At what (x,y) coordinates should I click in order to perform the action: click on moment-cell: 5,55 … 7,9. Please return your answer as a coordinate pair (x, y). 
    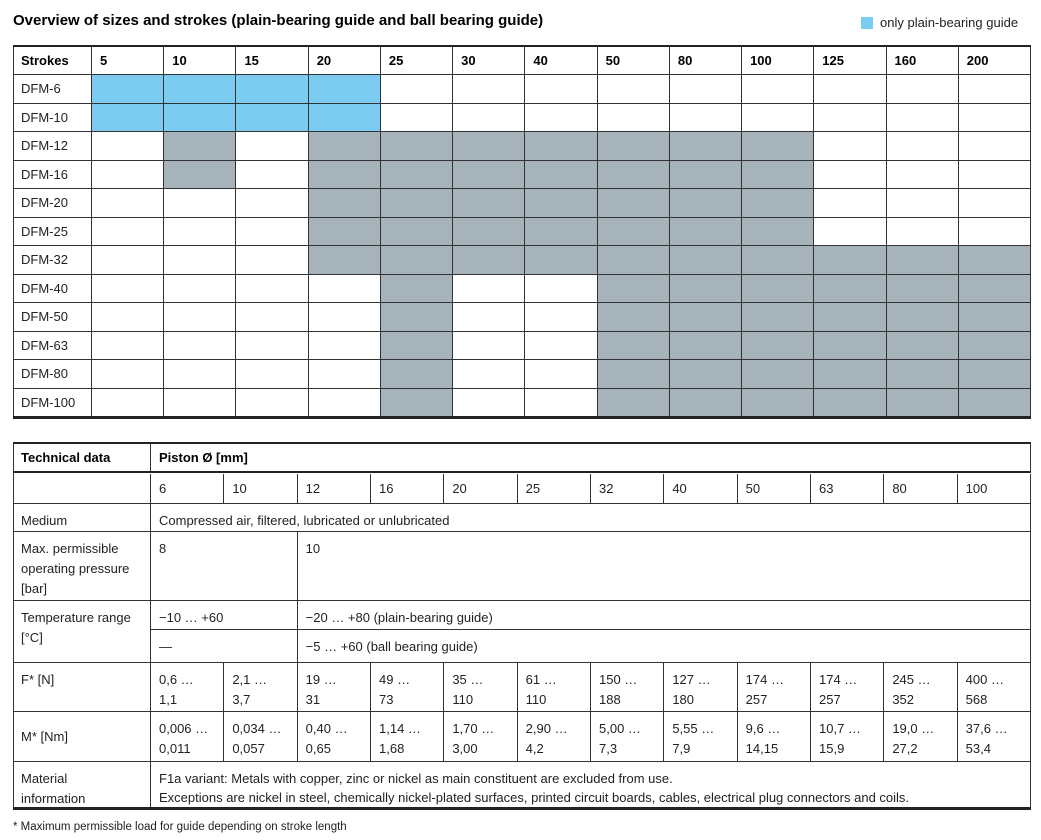
    Looking at the image, I should click on (701, 737).